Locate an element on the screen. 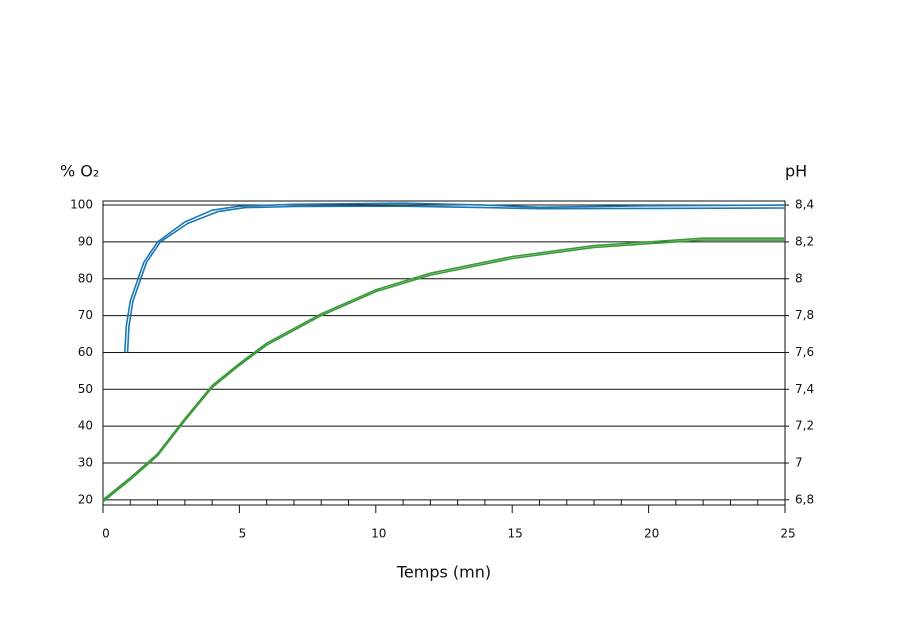  y2-tick-label: 6,8 is located at coordinates (804, 499).